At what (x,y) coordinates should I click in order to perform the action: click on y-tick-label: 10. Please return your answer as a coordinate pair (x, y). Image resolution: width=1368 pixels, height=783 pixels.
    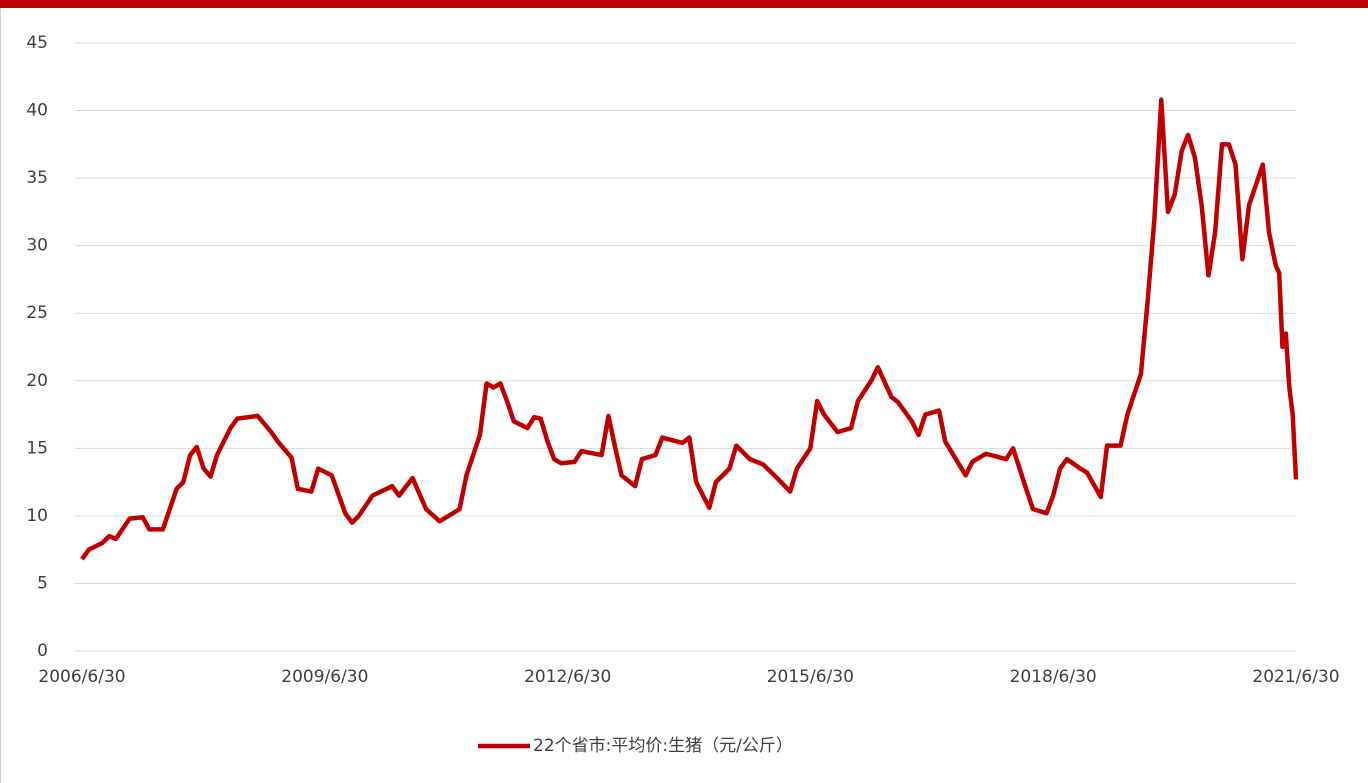
    Looking at the image, I should click on (37, 516).